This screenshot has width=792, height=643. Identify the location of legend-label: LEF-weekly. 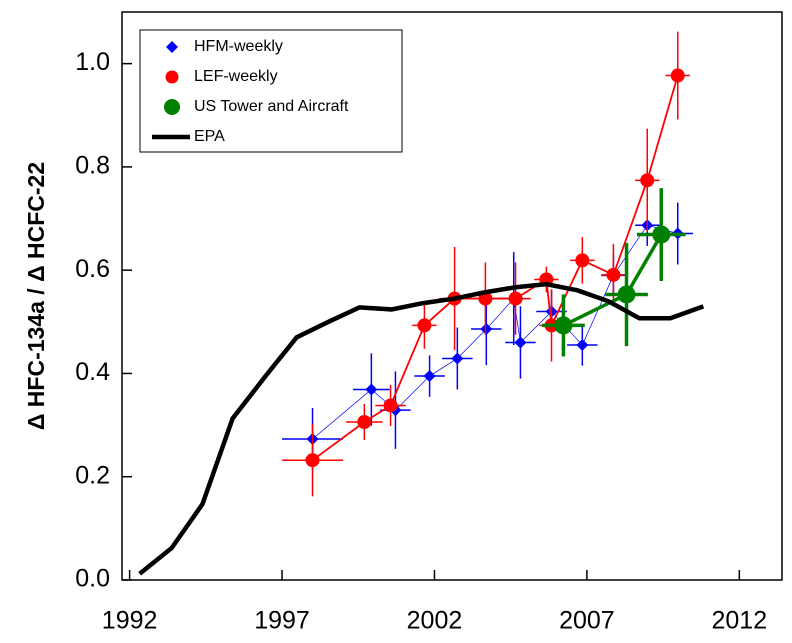
(236, 76).